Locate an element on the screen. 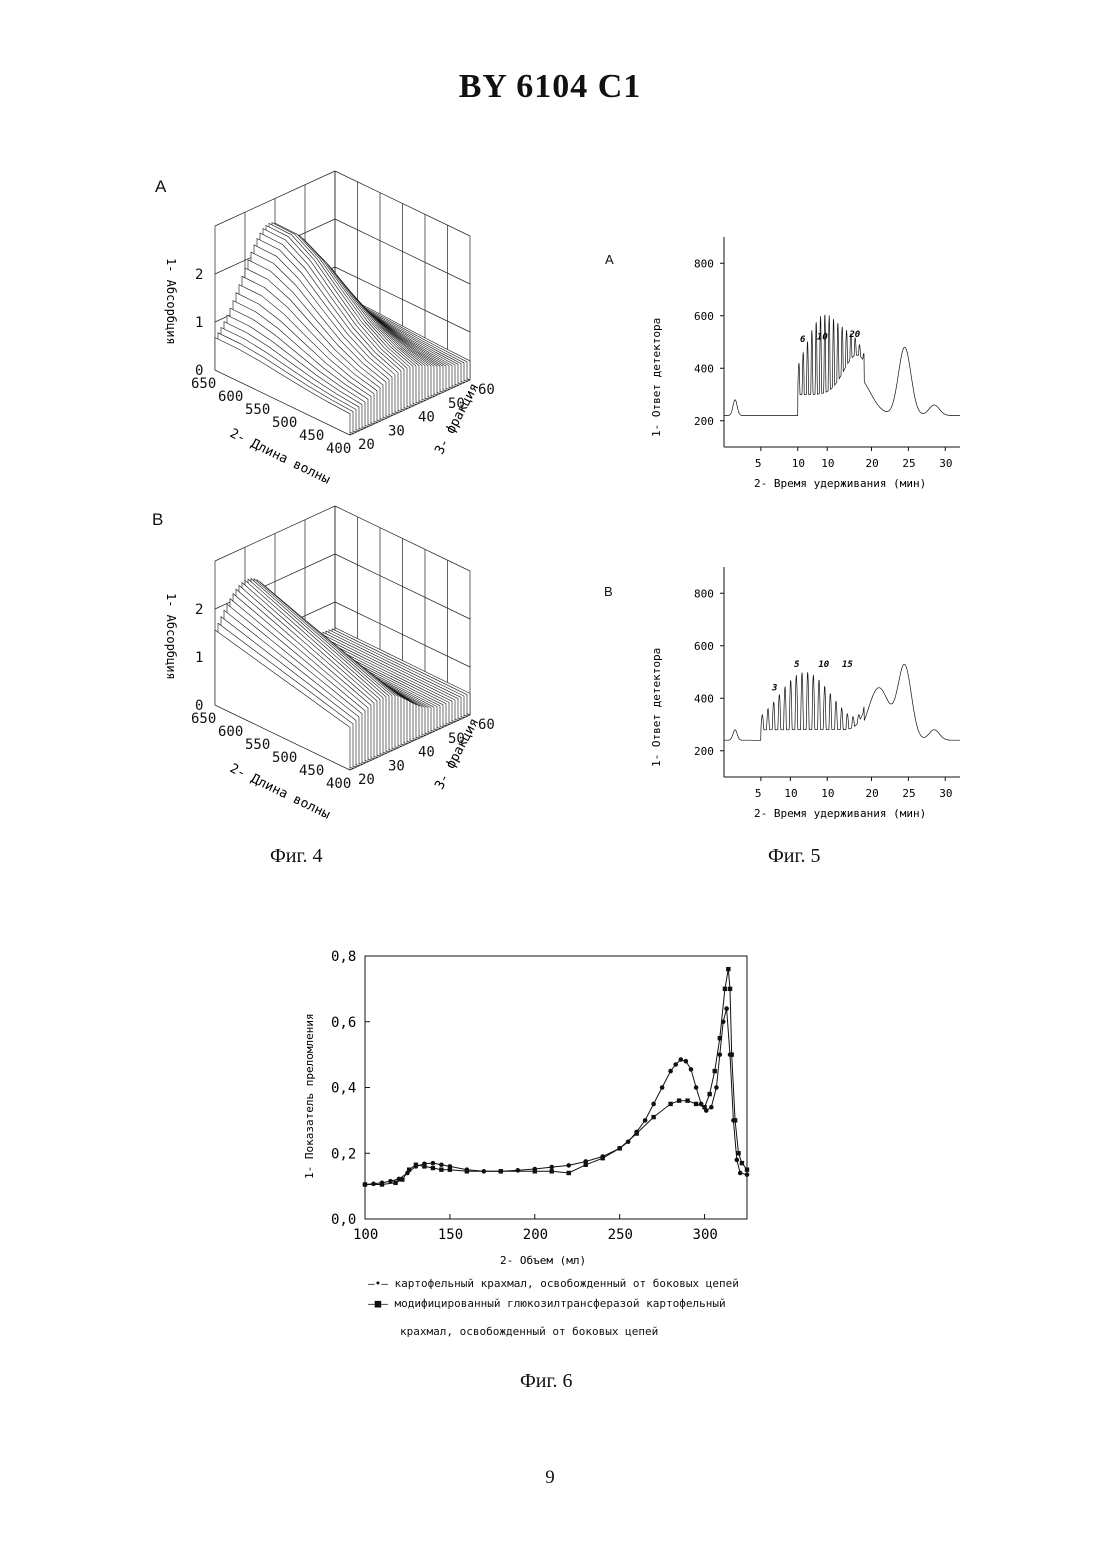 This screenshot has height=1556, width=1100. y-tick-label: 600 is located at coordinates (704, 316).